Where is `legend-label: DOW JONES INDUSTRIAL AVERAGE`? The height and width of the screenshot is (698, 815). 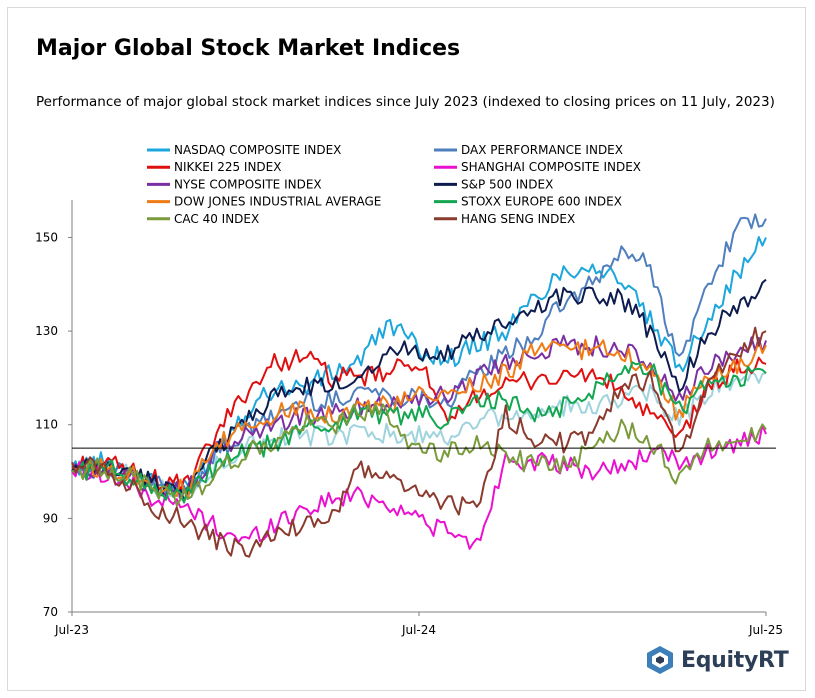 legend-label: DOW JONES INDUSTRIAL AVERAGE is located at coordinates (277, 202).